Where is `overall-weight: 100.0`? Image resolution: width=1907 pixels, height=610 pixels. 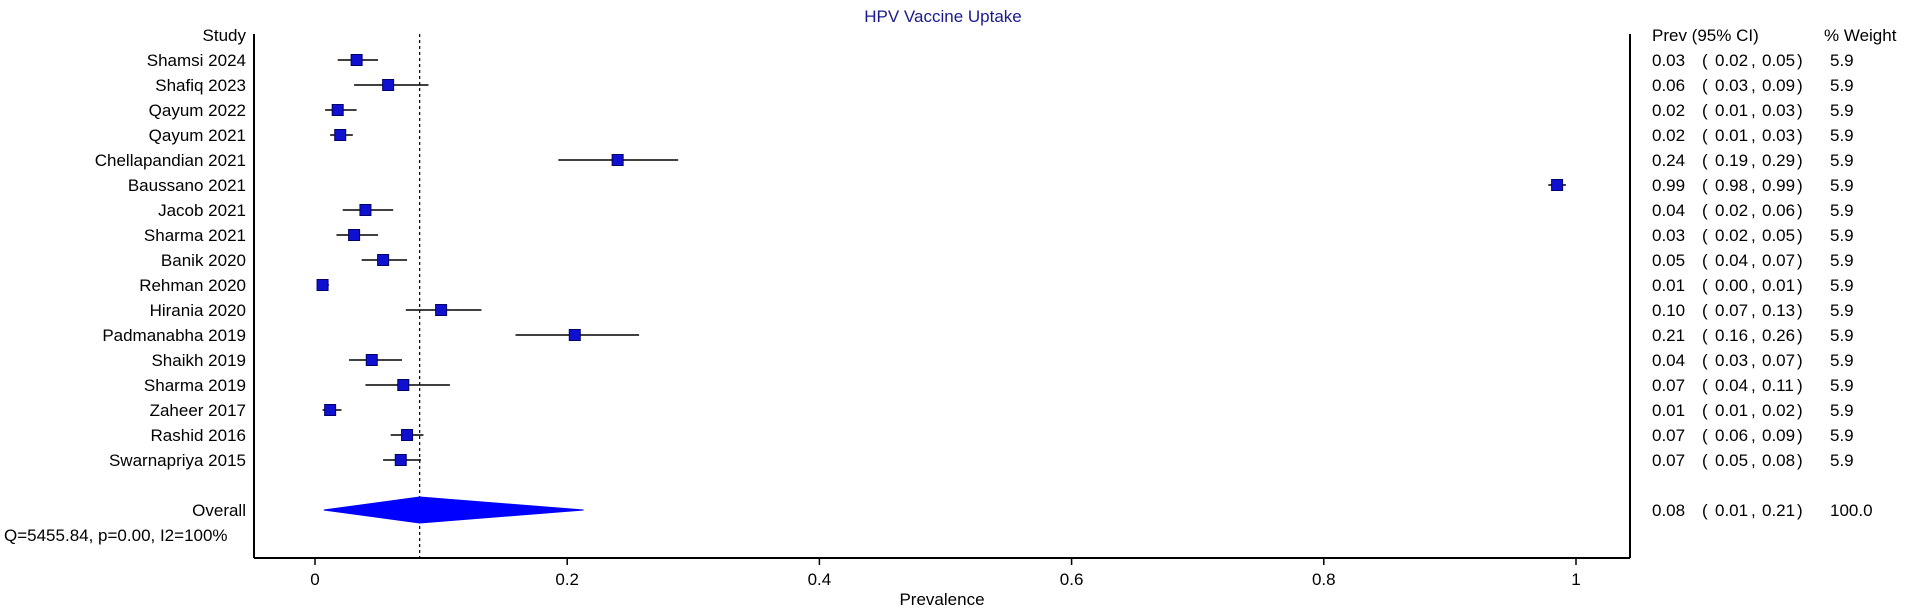
overall-weight: 100.0 is located at coordinates (1851, 510).